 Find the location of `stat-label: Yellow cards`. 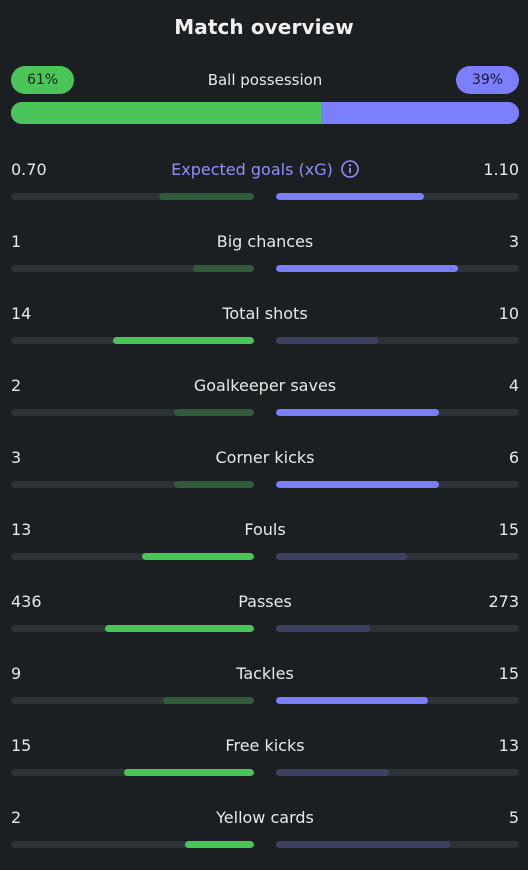

stat-label: Yellow cards is located at coordinates (265, 818).